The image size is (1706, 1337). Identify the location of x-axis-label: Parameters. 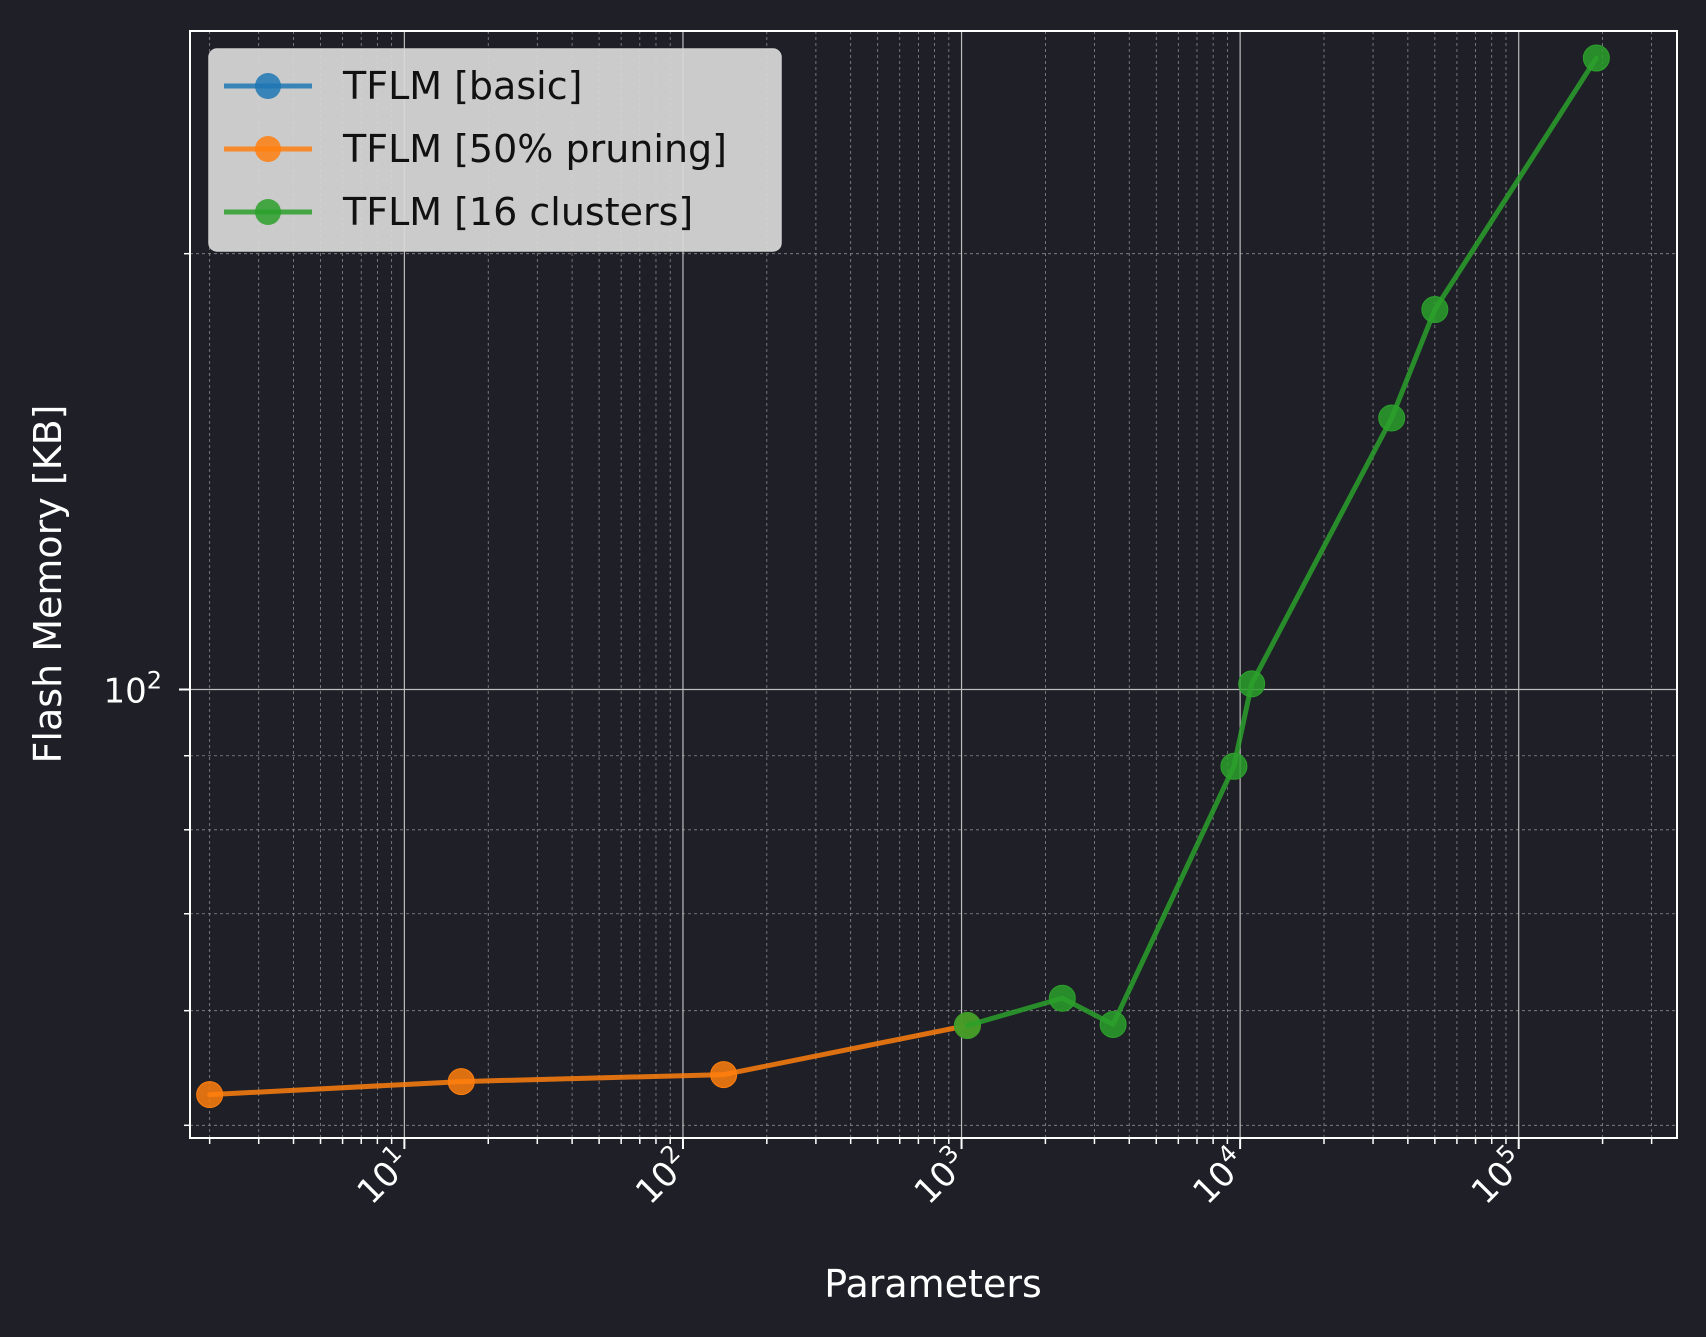
(933, 1284).